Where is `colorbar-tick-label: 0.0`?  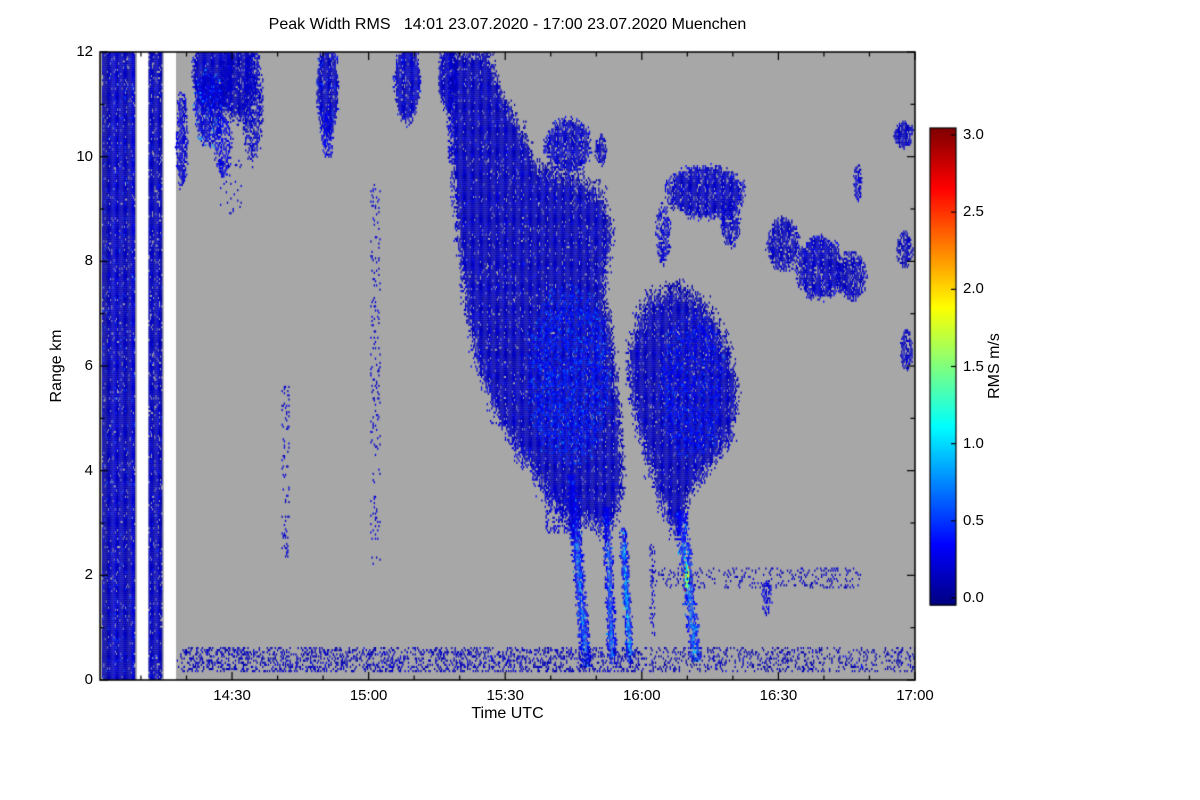 colorbar-tick-label: 0.0 is located at coordinates (973, 597).